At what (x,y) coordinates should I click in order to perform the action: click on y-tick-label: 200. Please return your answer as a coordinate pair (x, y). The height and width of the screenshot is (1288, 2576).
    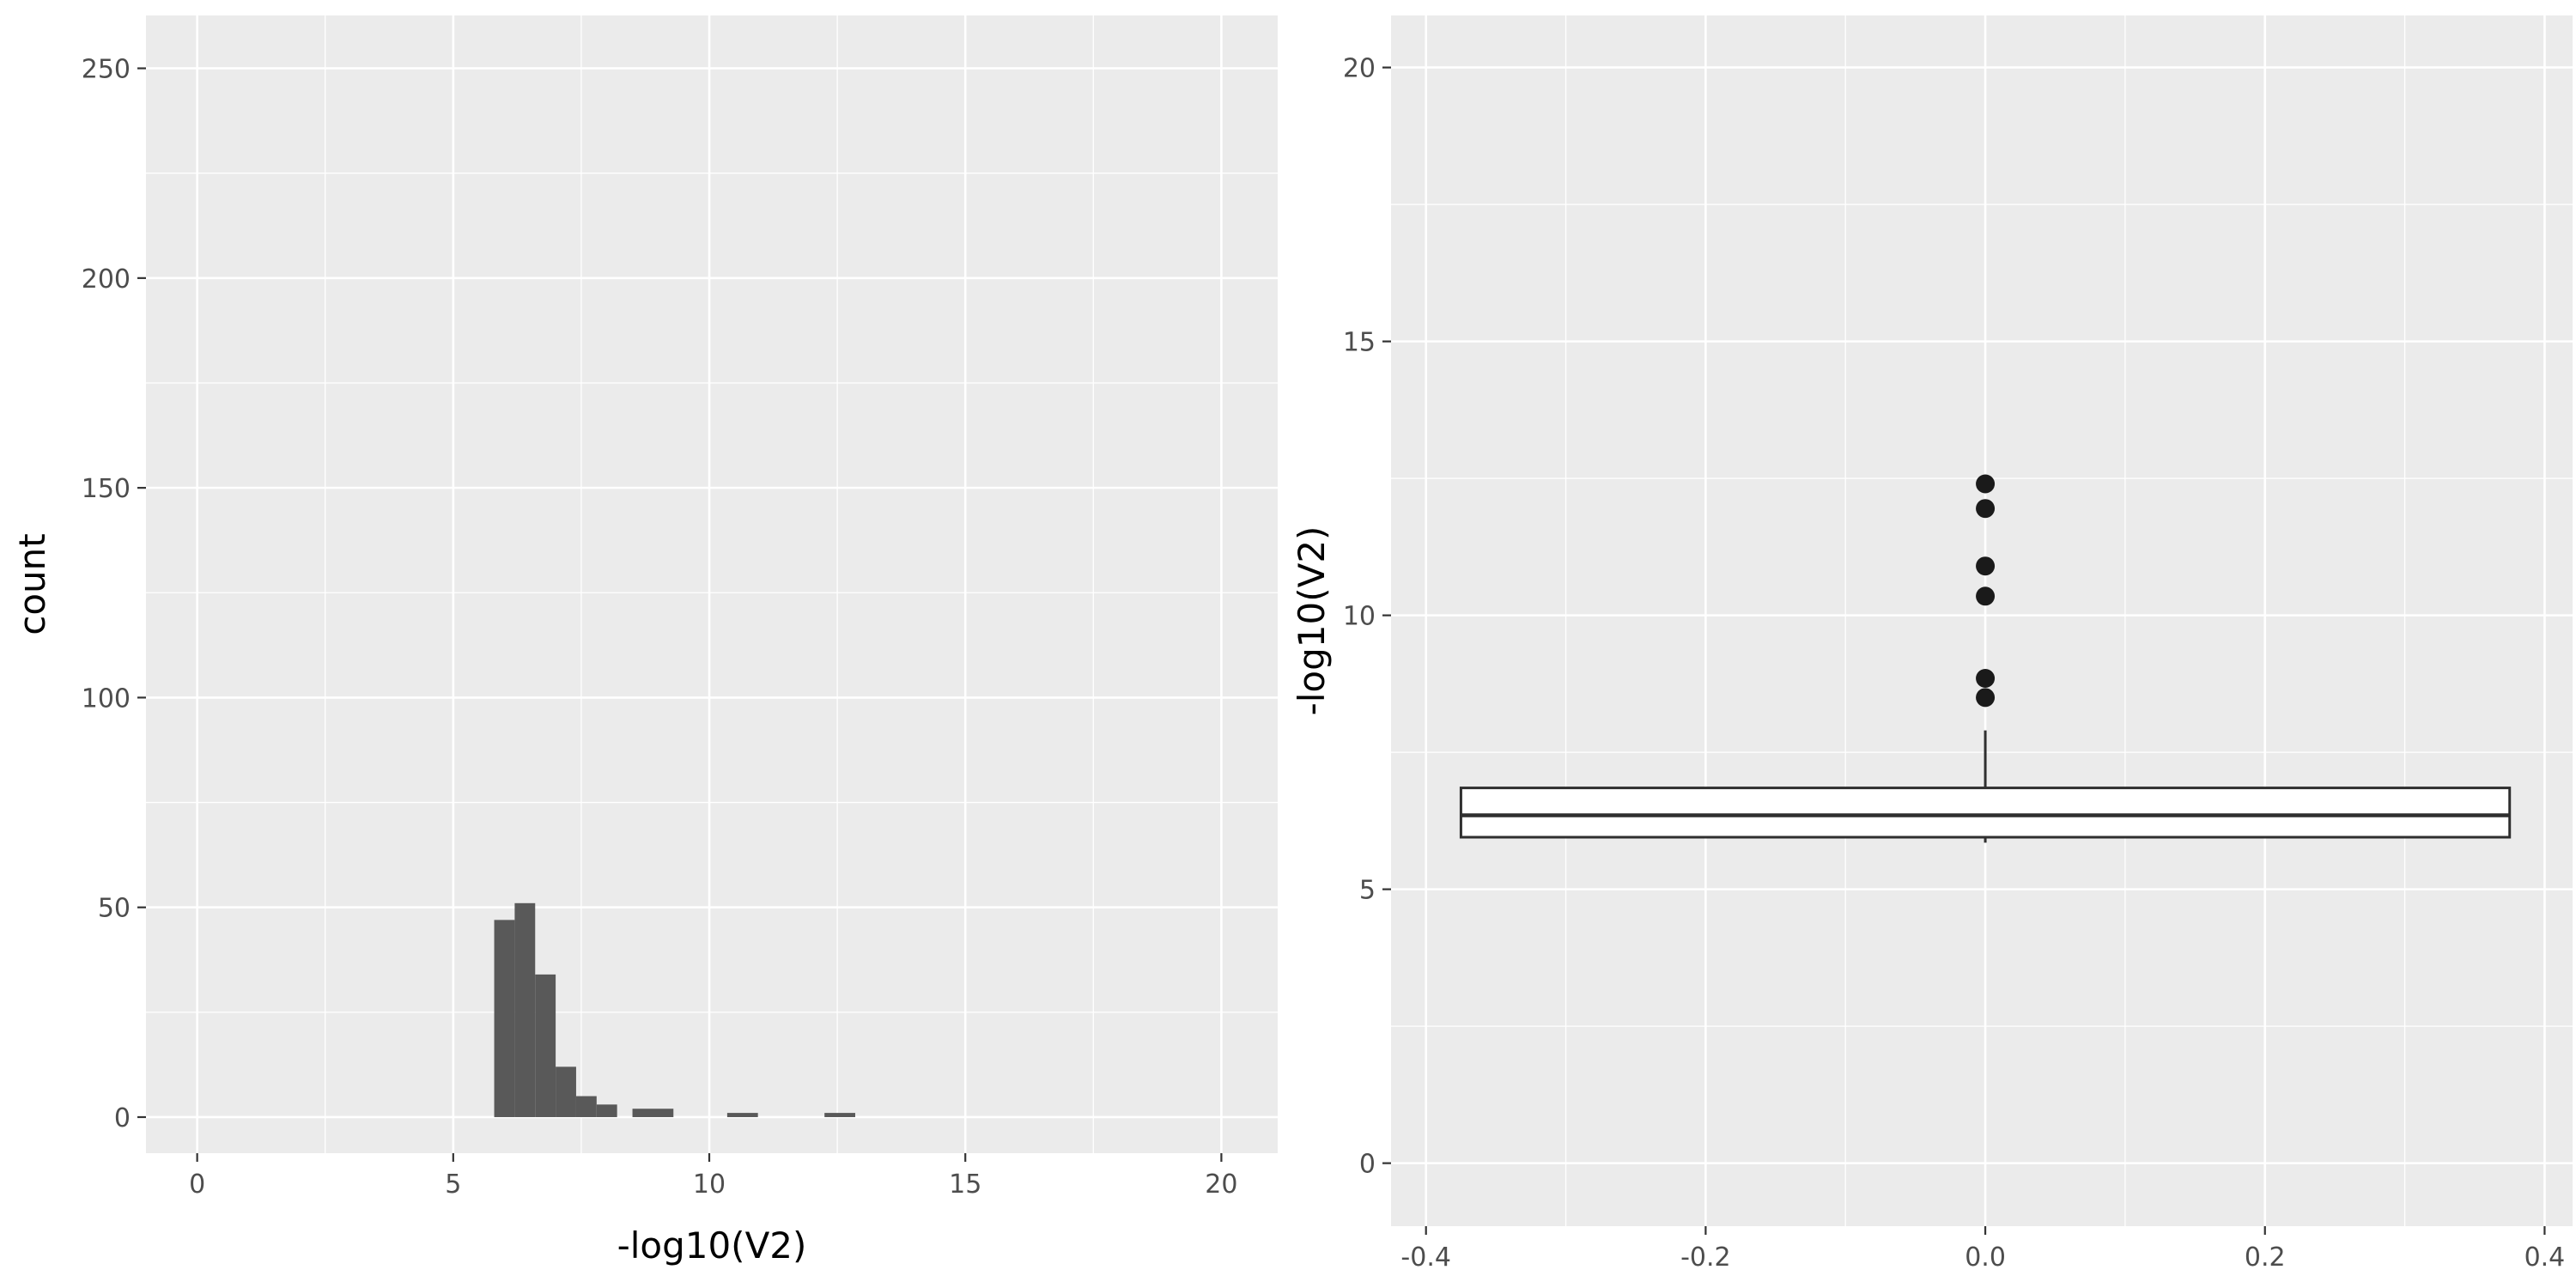
    Looking at the image, I should click on (106, 280).